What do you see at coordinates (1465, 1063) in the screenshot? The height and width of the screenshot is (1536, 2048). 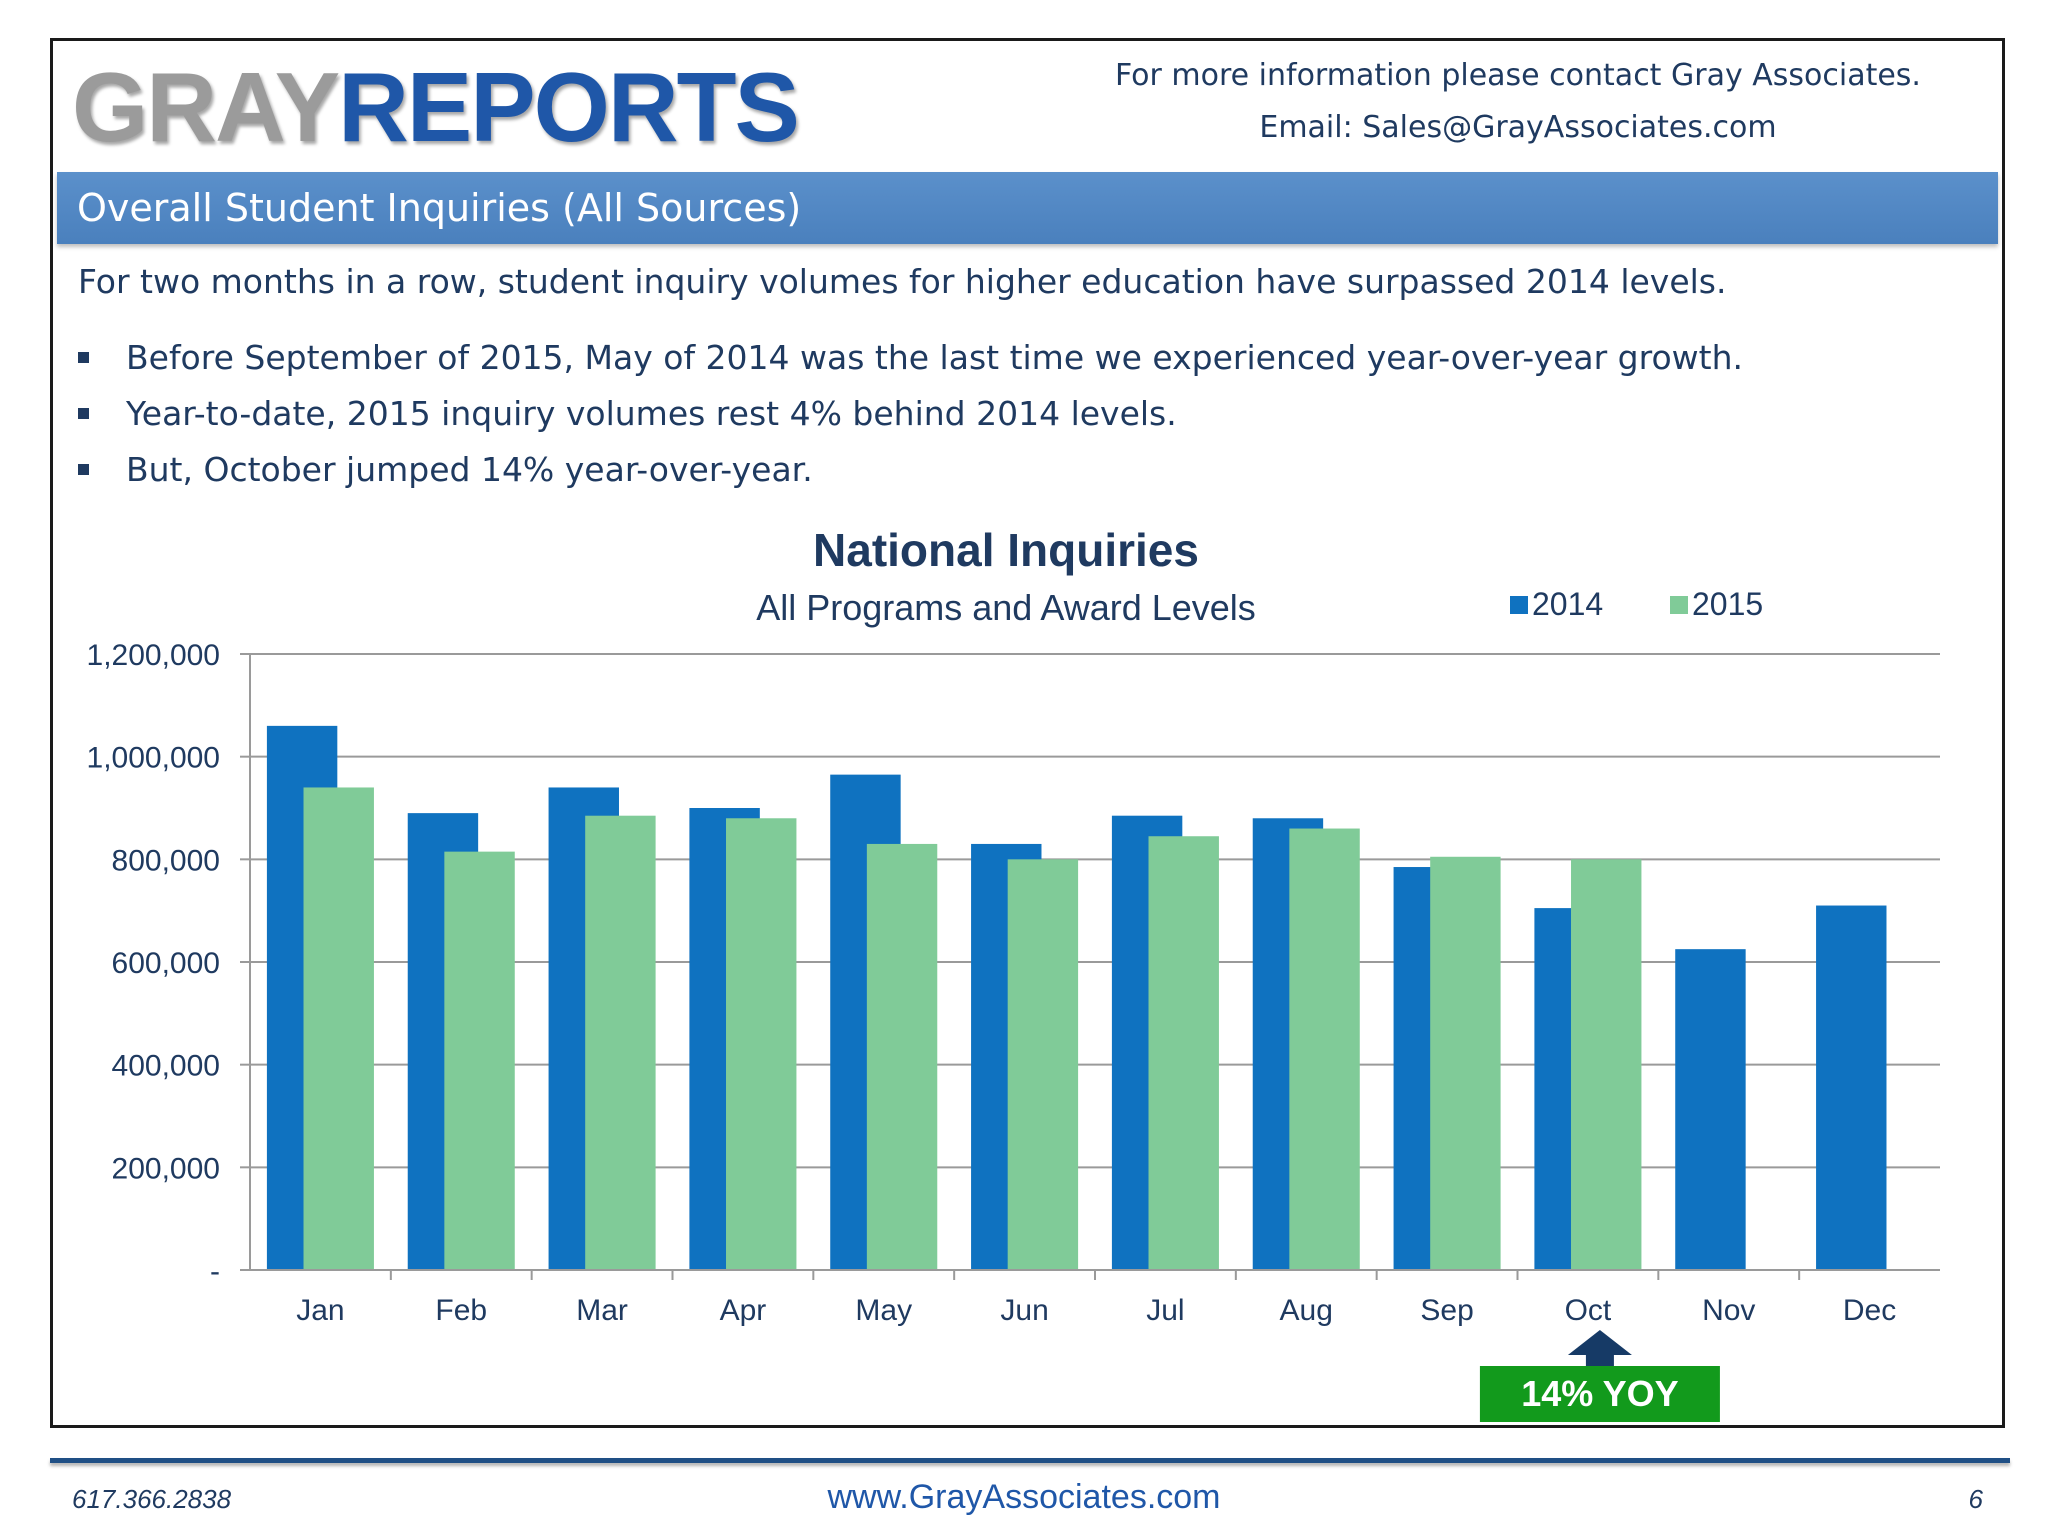 I see `bar-2015-sep` at bounding box center [1465, 1063].